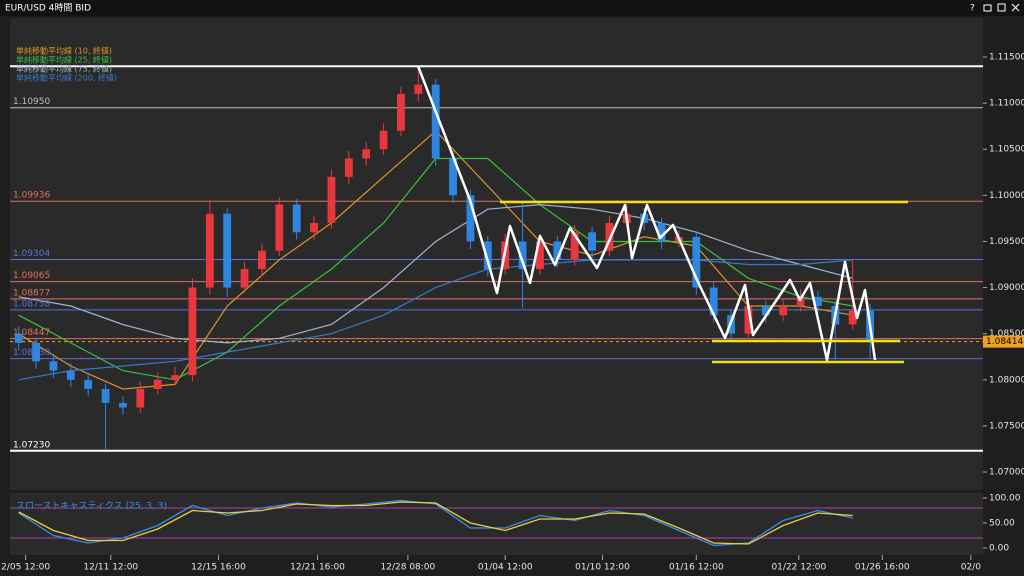 Image resolution: width=1024 pixels, height=576 pixels. What do you see at coordinates (1006, 242) in the screenshot?
I see `y-tick-label: 1.09500` at bounding box center [1006, 242].